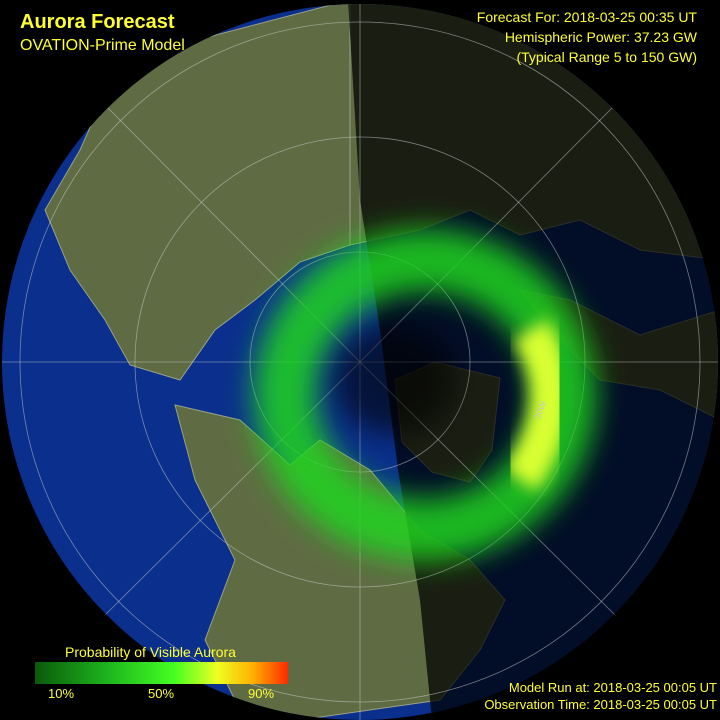  I want to click on model-run: Model Run at: 2018-03-25 00:05 UT, so click(613, 687).